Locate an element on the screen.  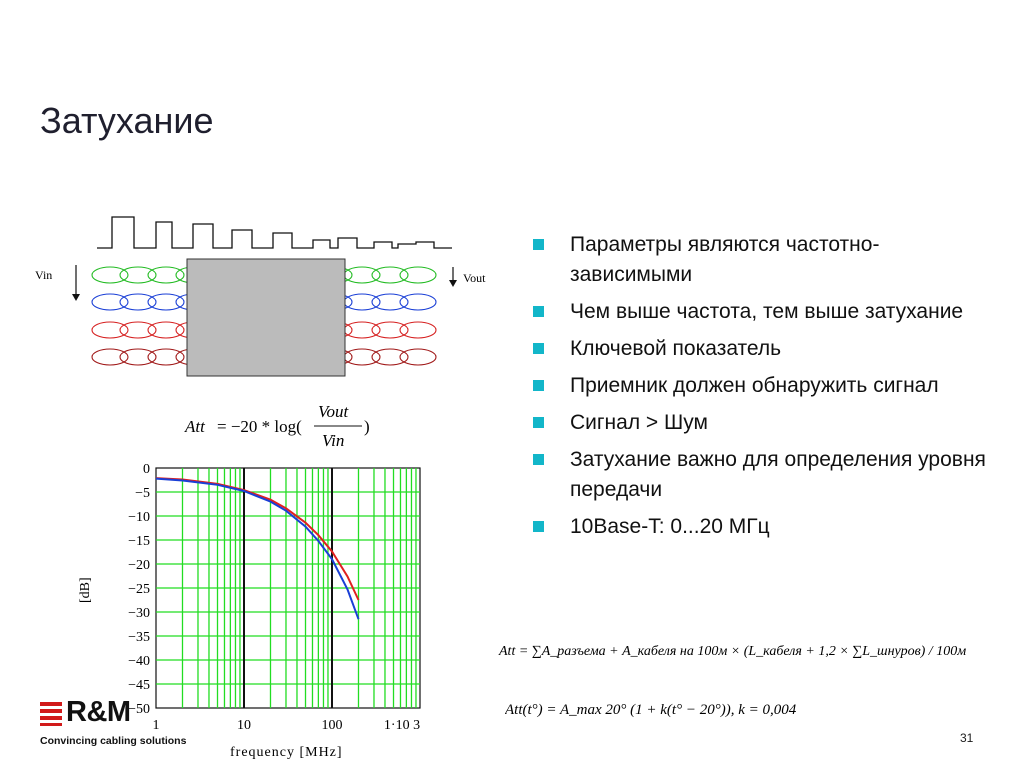
bullet-item: Сигнал > Шум is located at coordinates (762, 423).